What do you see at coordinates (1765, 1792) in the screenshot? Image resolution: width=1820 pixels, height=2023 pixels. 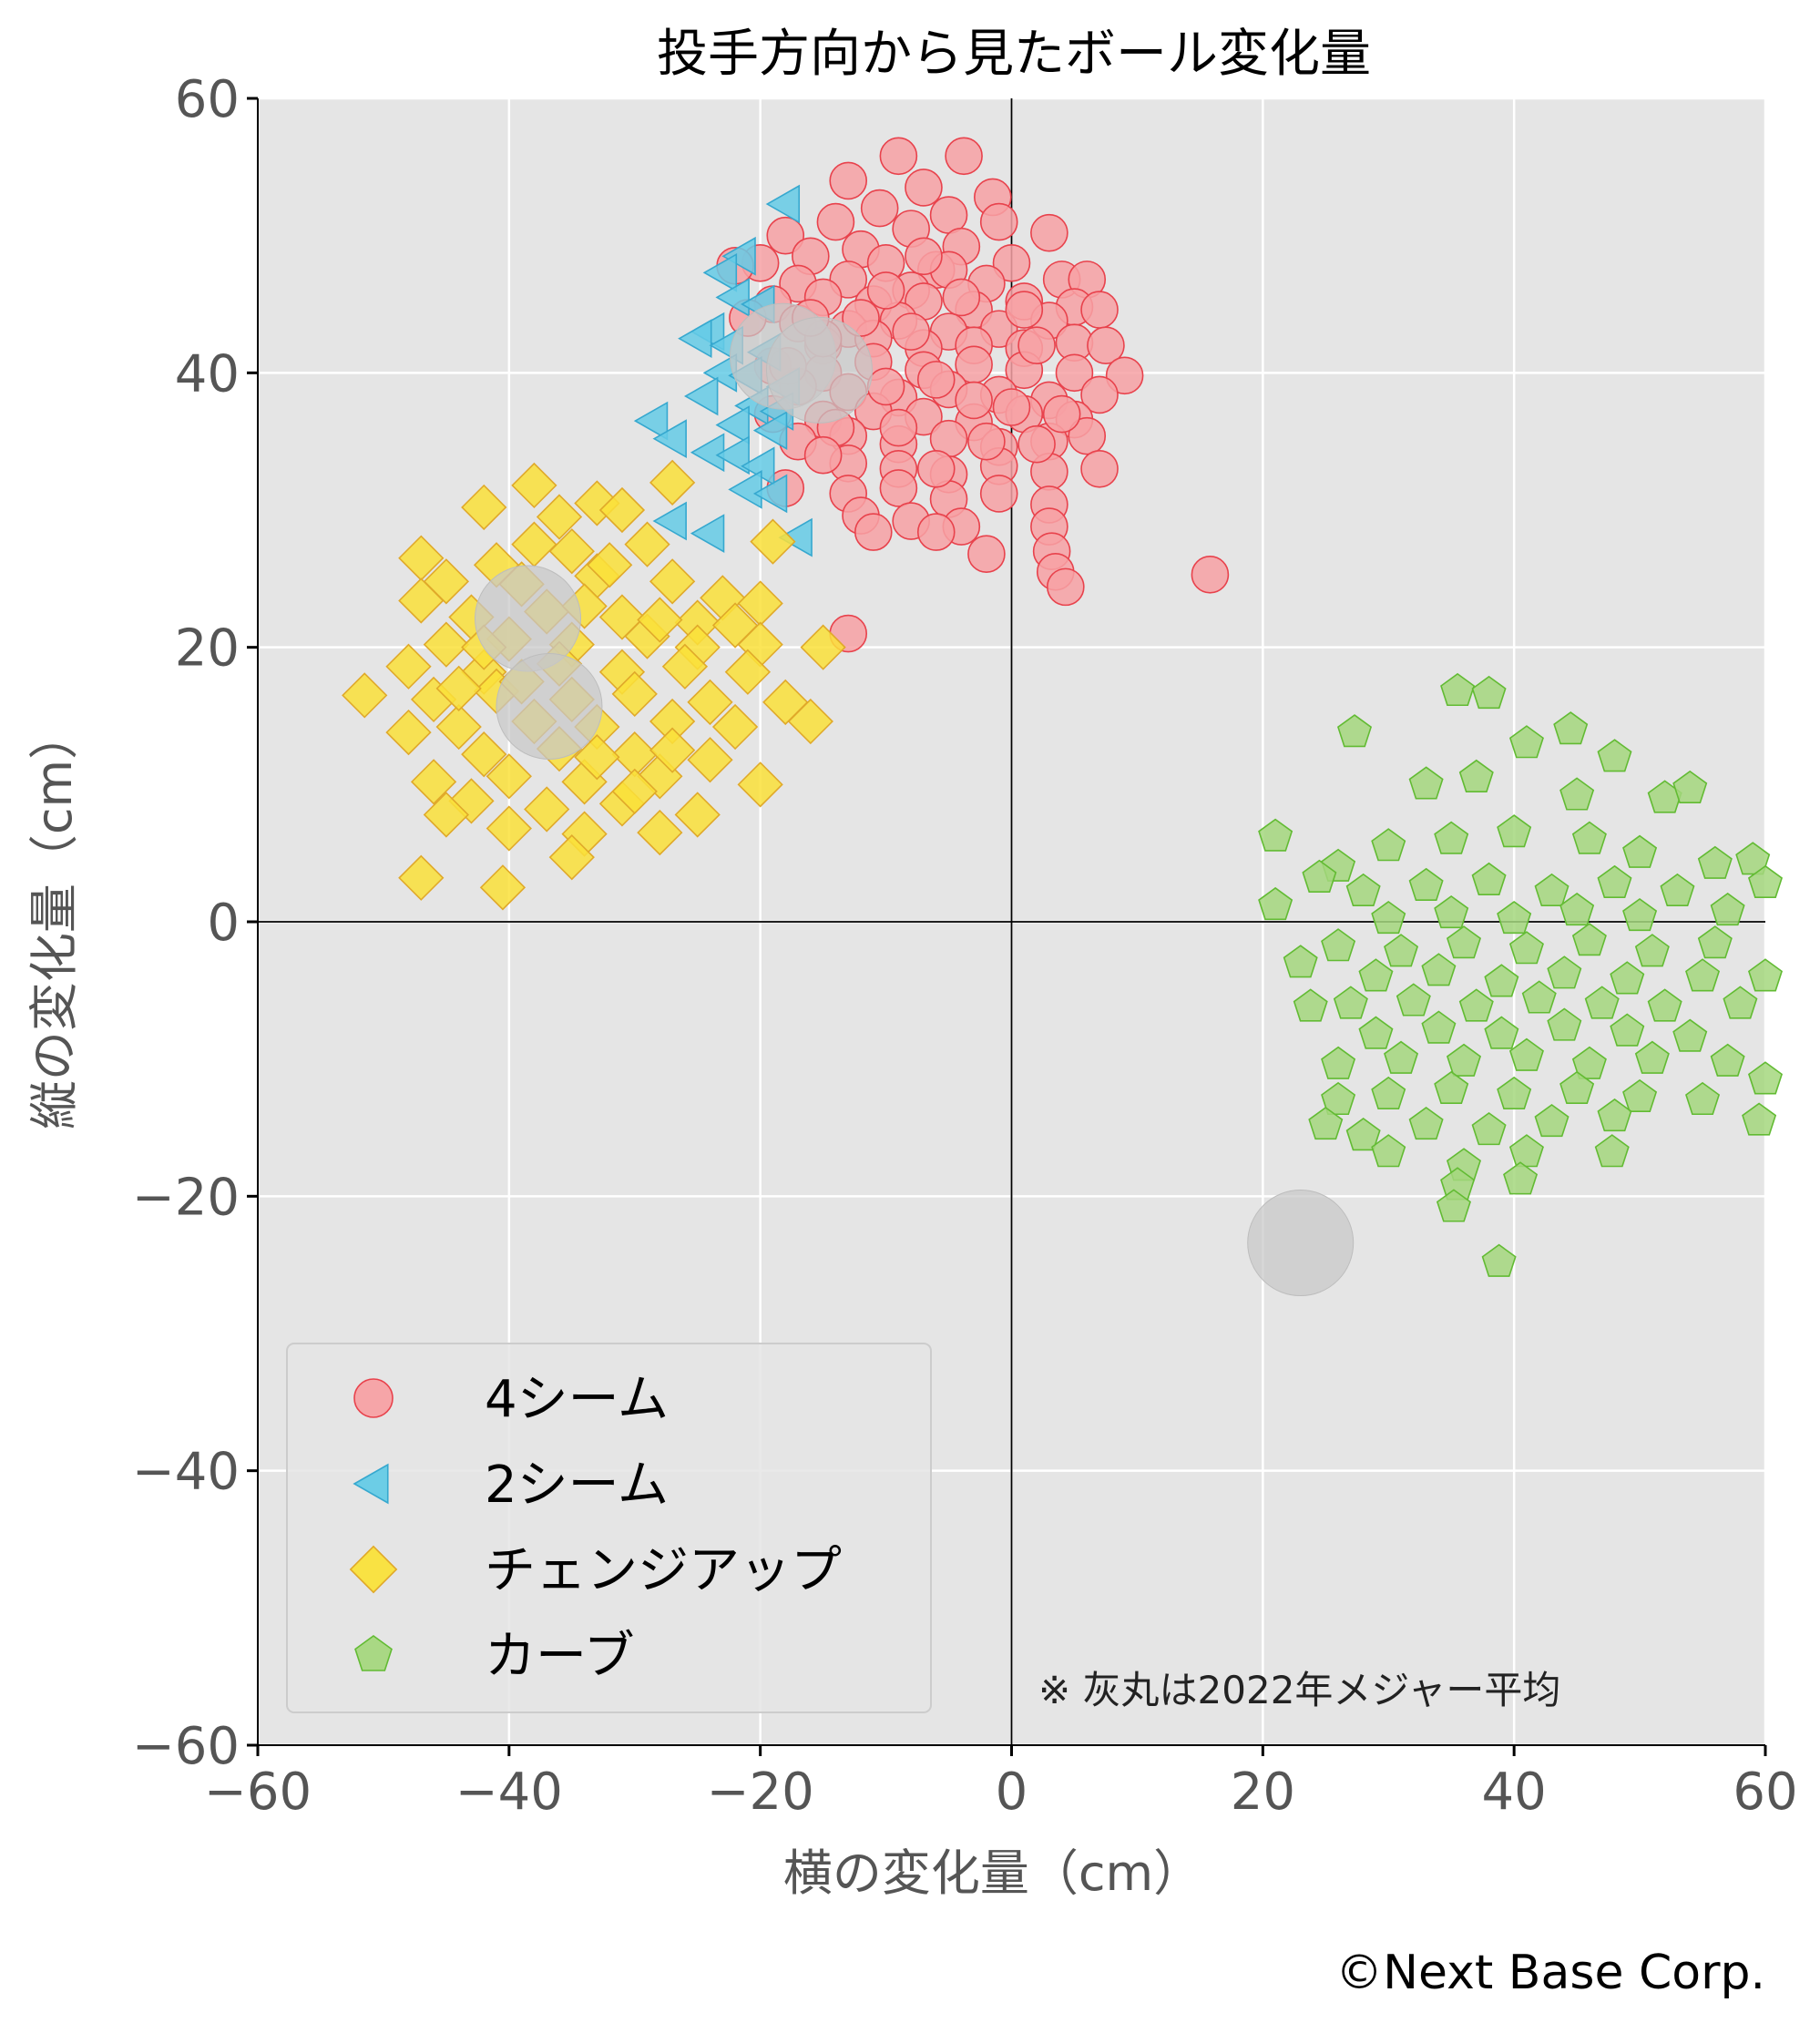 I see `x-tick-label: 60` at bounding box center [1765, 1792].